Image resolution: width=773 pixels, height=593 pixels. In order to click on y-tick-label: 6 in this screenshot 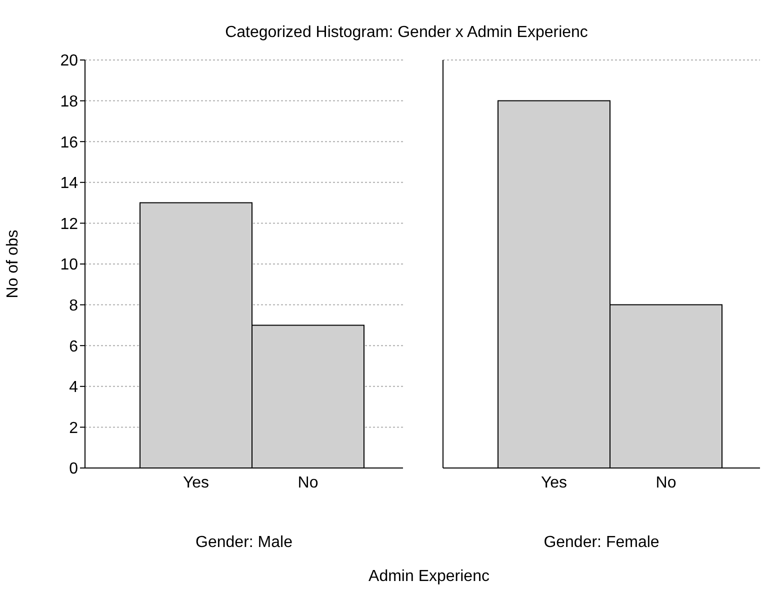, I will do `click(73, 347)`.